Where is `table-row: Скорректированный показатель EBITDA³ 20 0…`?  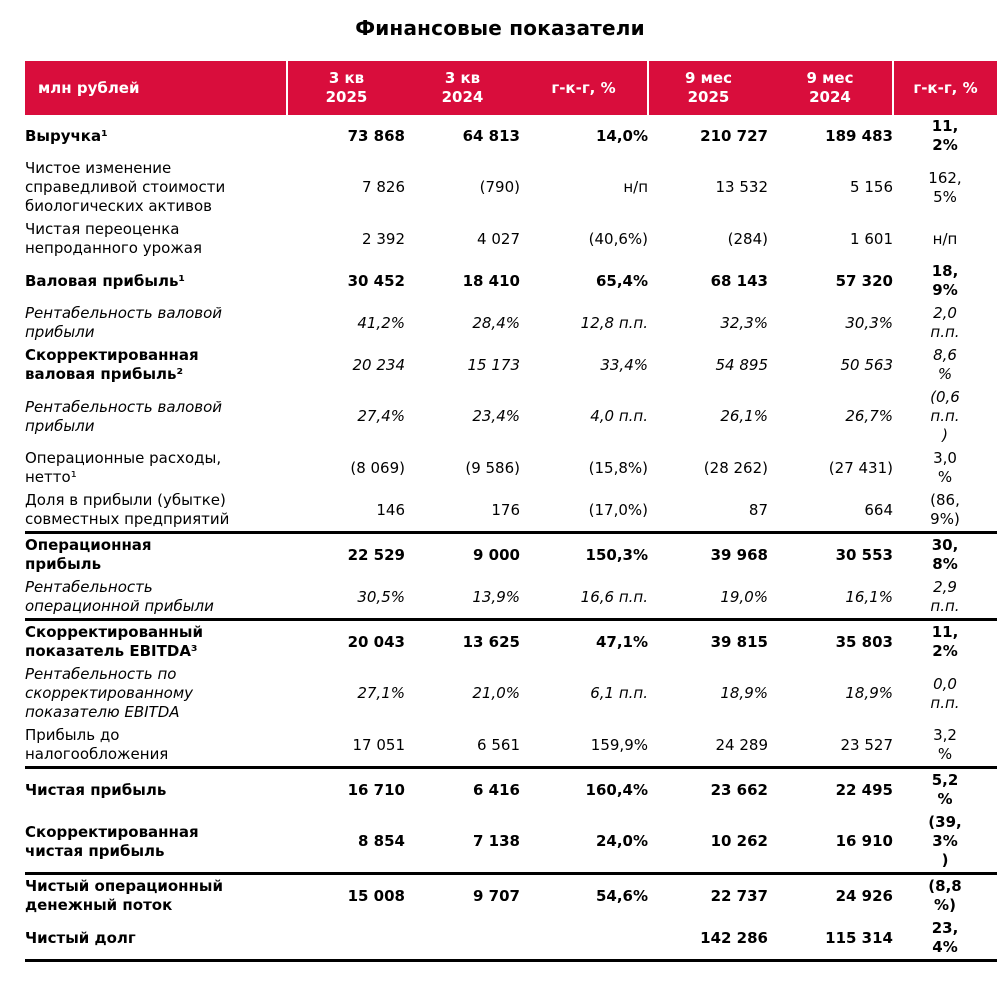 table-row: Скорректированный показатель EBITDA³ 20 0… is located at coordinates (511, 642).